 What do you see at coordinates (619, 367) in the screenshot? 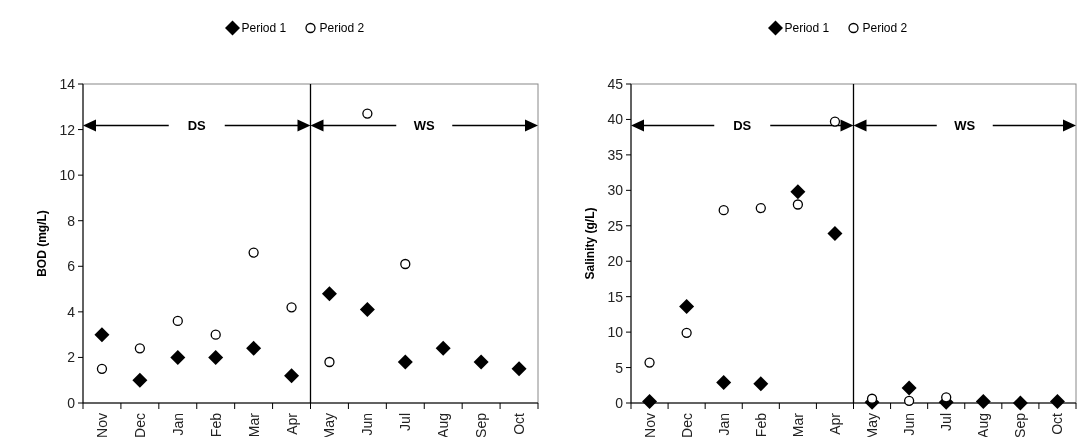
I see `y-tick-label: 5` at bounding box center [619, 367].